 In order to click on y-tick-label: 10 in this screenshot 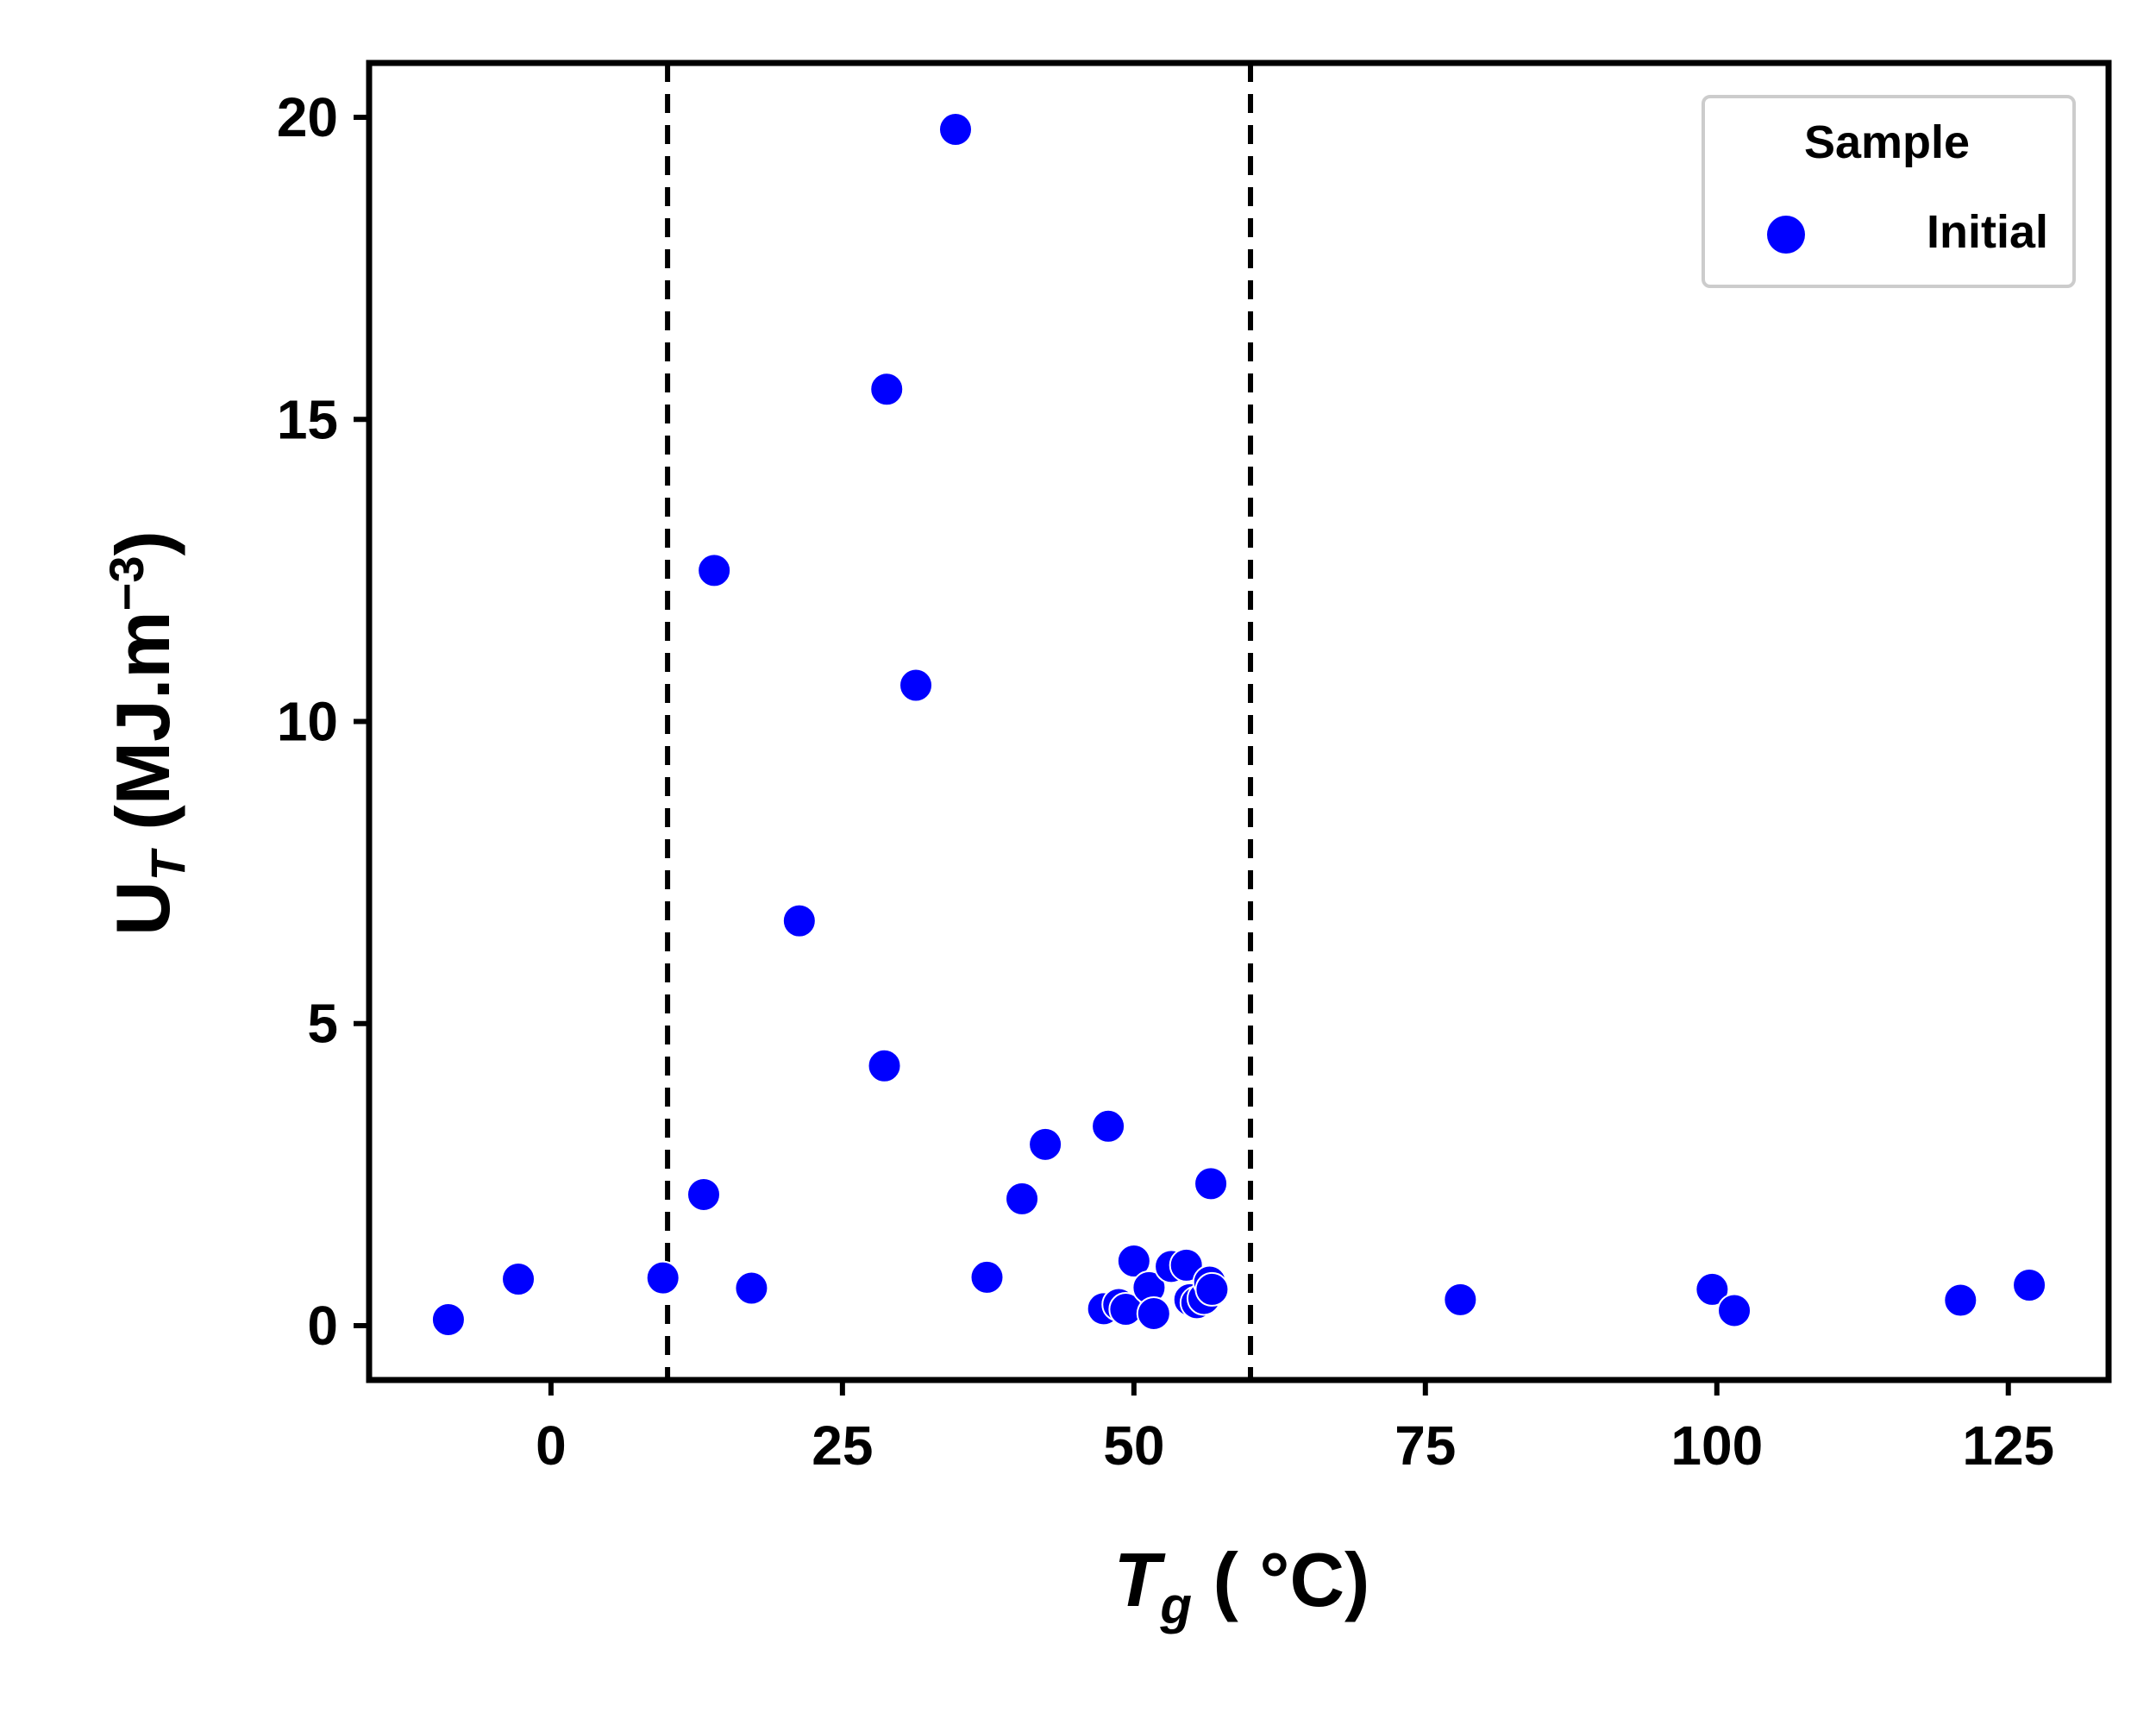, I will do `click(307, 722)`.